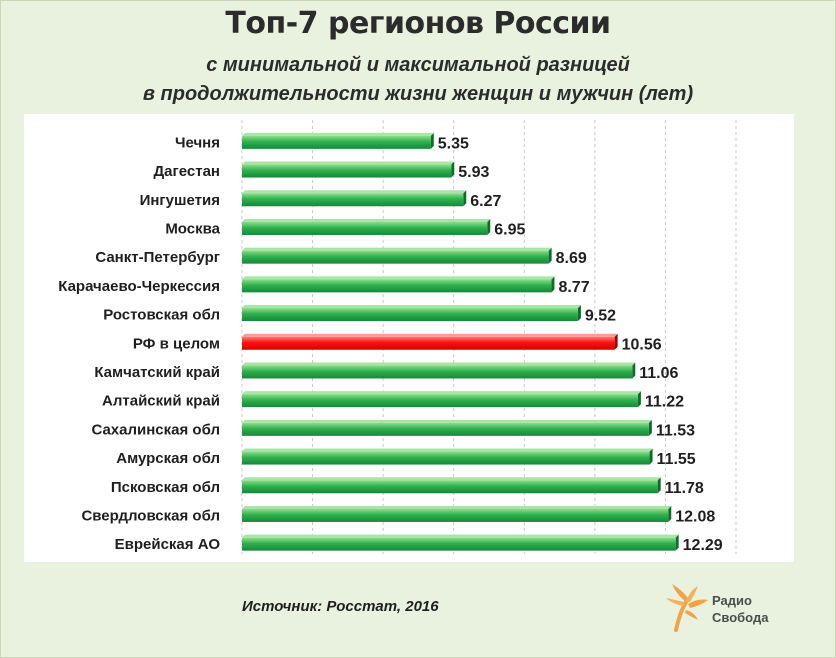  Describe the element at coordinates (180, 200) in the screenshot. I see `category-label: Ингушетия` at that location.